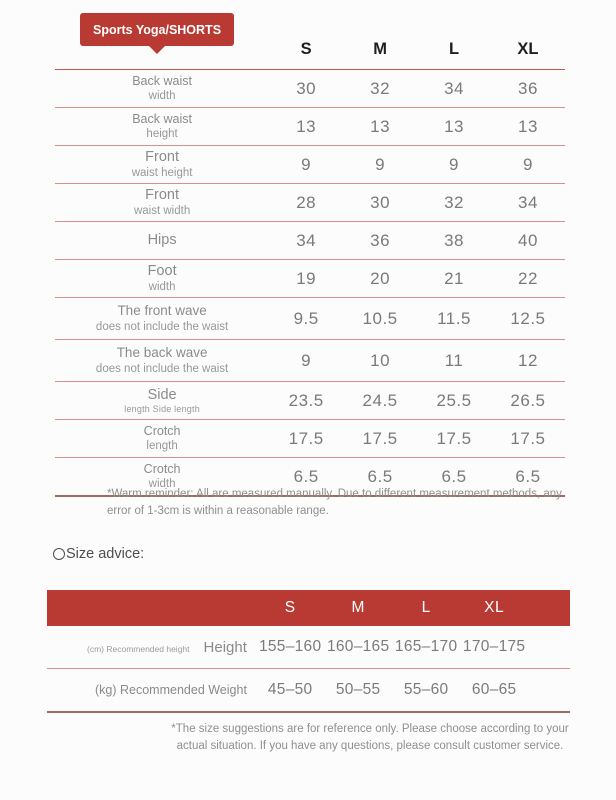  I want to click on cell-value: 11.5, so click(454, 318).